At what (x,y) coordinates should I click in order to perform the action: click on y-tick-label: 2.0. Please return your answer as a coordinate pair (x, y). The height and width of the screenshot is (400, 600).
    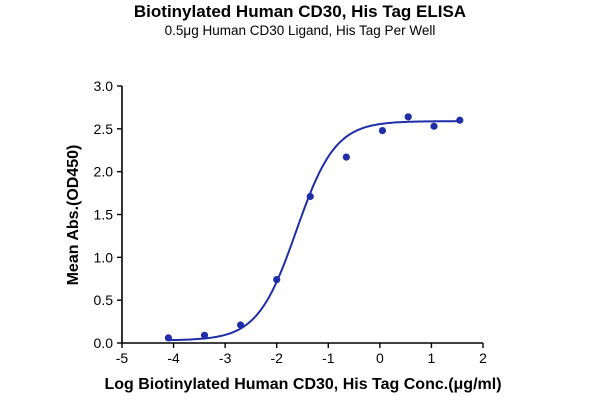
    Looking at the image, I should click on (104, 172).